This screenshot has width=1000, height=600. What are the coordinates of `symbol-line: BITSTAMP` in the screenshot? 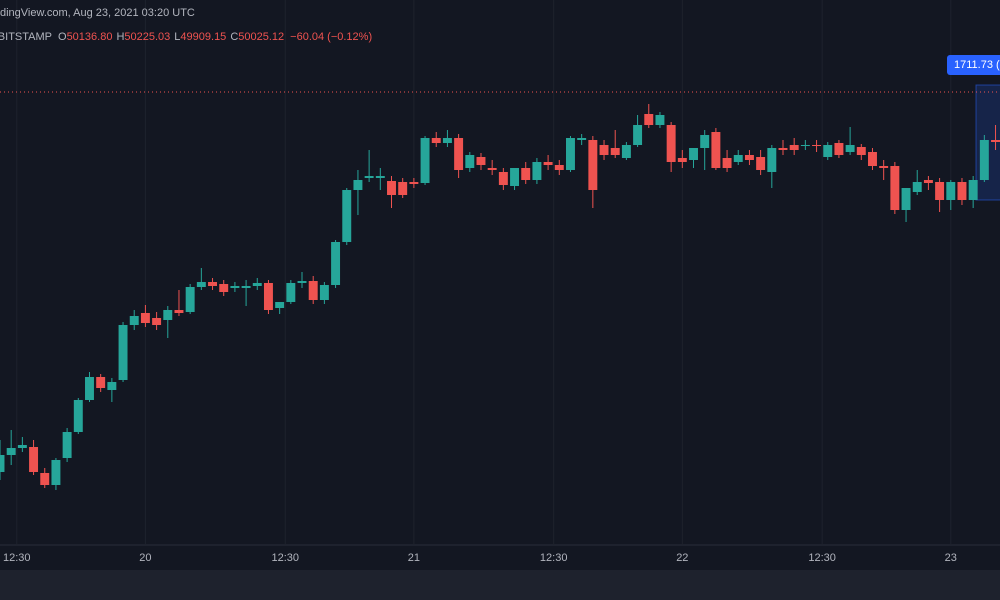 It's located at (26, 37).